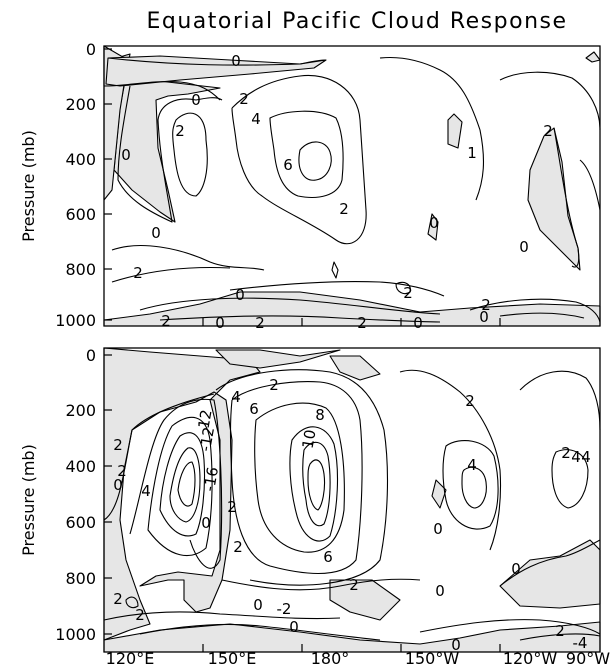 Image resolution: width=616 pixels, height=664 pixels. What do you see at coordinates (75, 495) in the screenshot?
I see `bottom-y-tick-labels: 0 200 400 600 800 1000` at bounding box center [75, 495].